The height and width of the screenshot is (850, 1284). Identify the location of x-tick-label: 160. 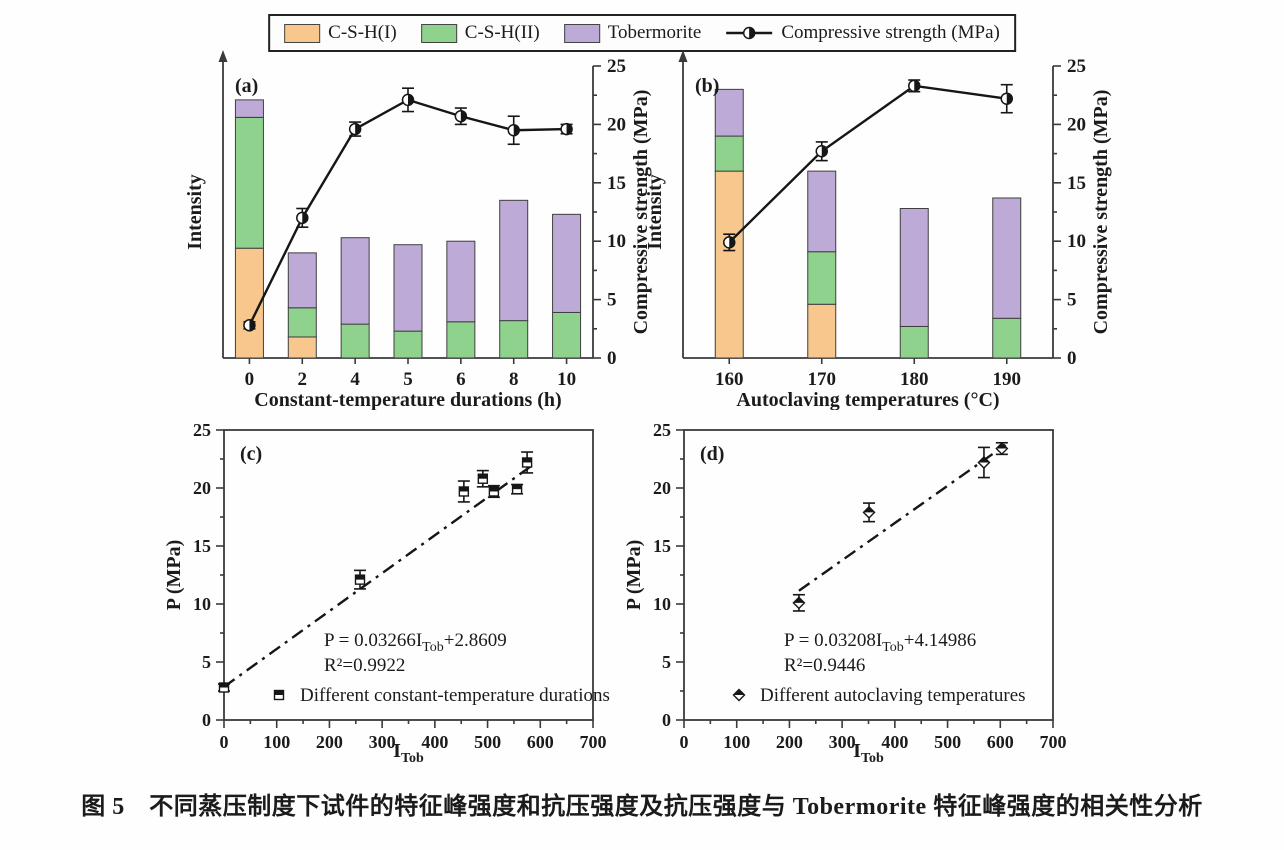
(729, 379).